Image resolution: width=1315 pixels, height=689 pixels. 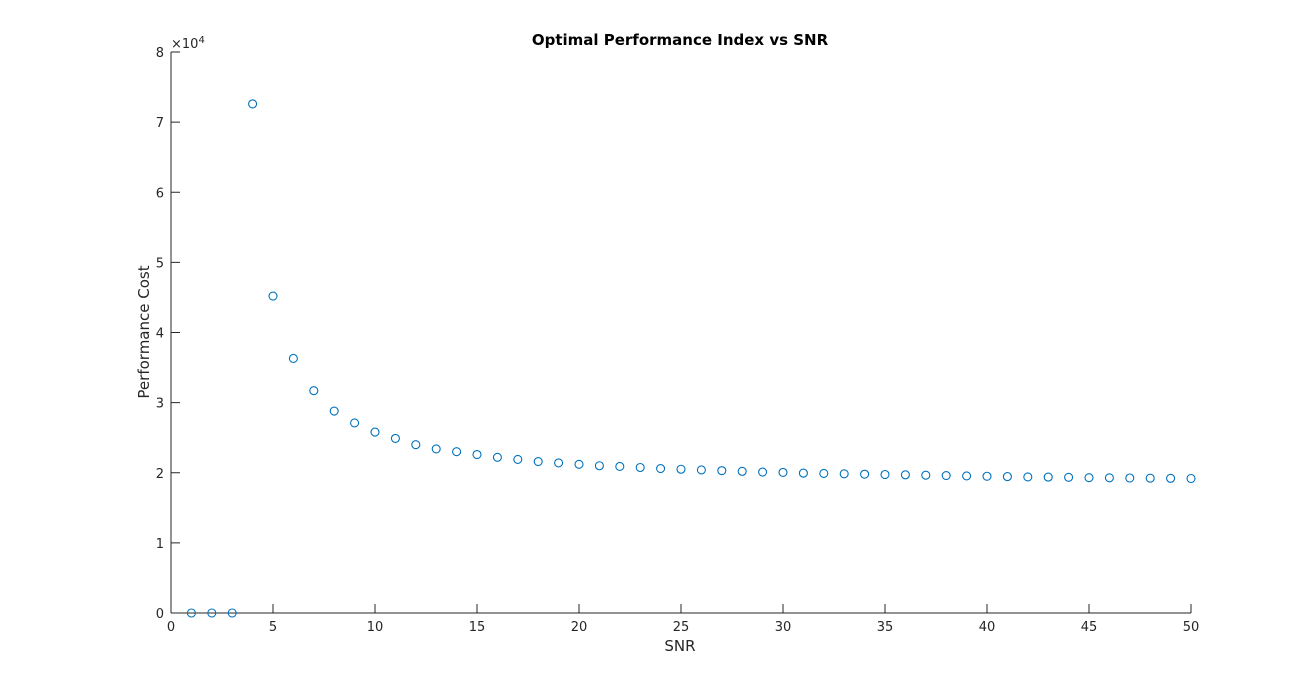 What do you see at coordinates (160, 474) in the screenshot?
I see `y-tick-label: 2` at bounding box center [160, 474].